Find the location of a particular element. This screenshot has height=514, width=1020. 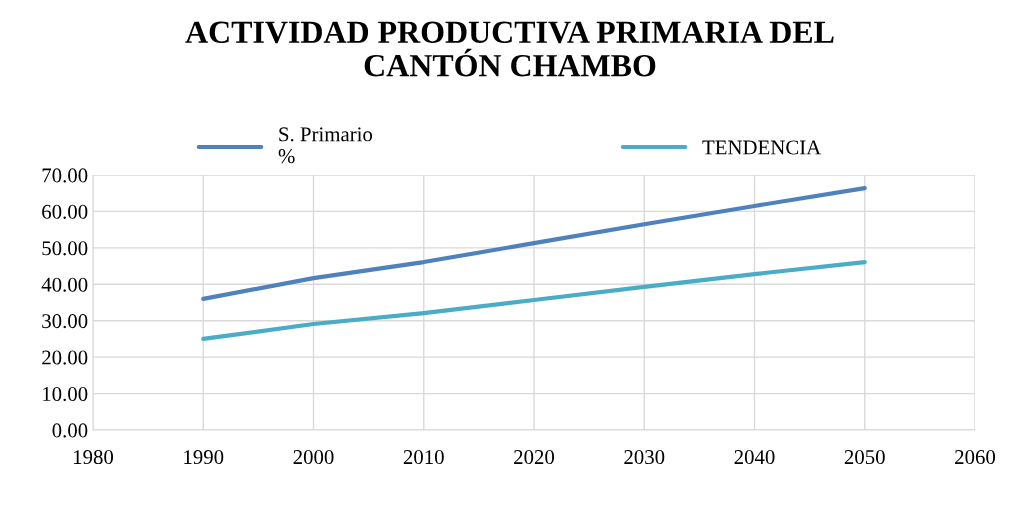

x-tick-label: 1990 is located at coordinates (204, 457).